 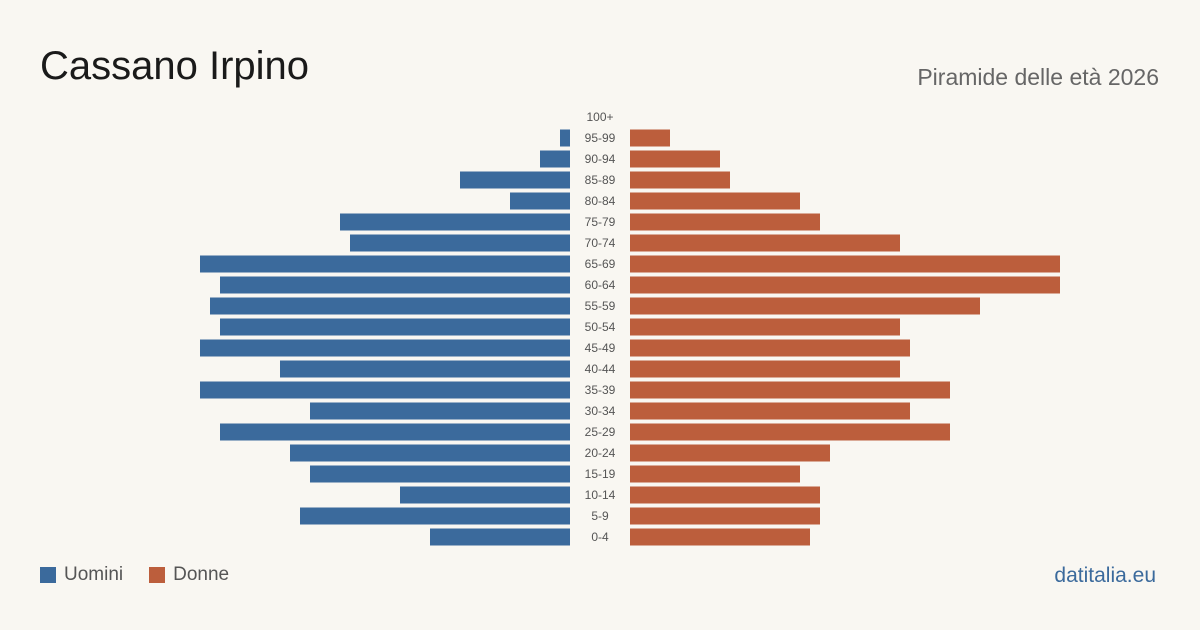 What do you see at coordinates (600, 495) in the screenshot?
I see `age-label: 10-14` at bounding box center [600, 495].